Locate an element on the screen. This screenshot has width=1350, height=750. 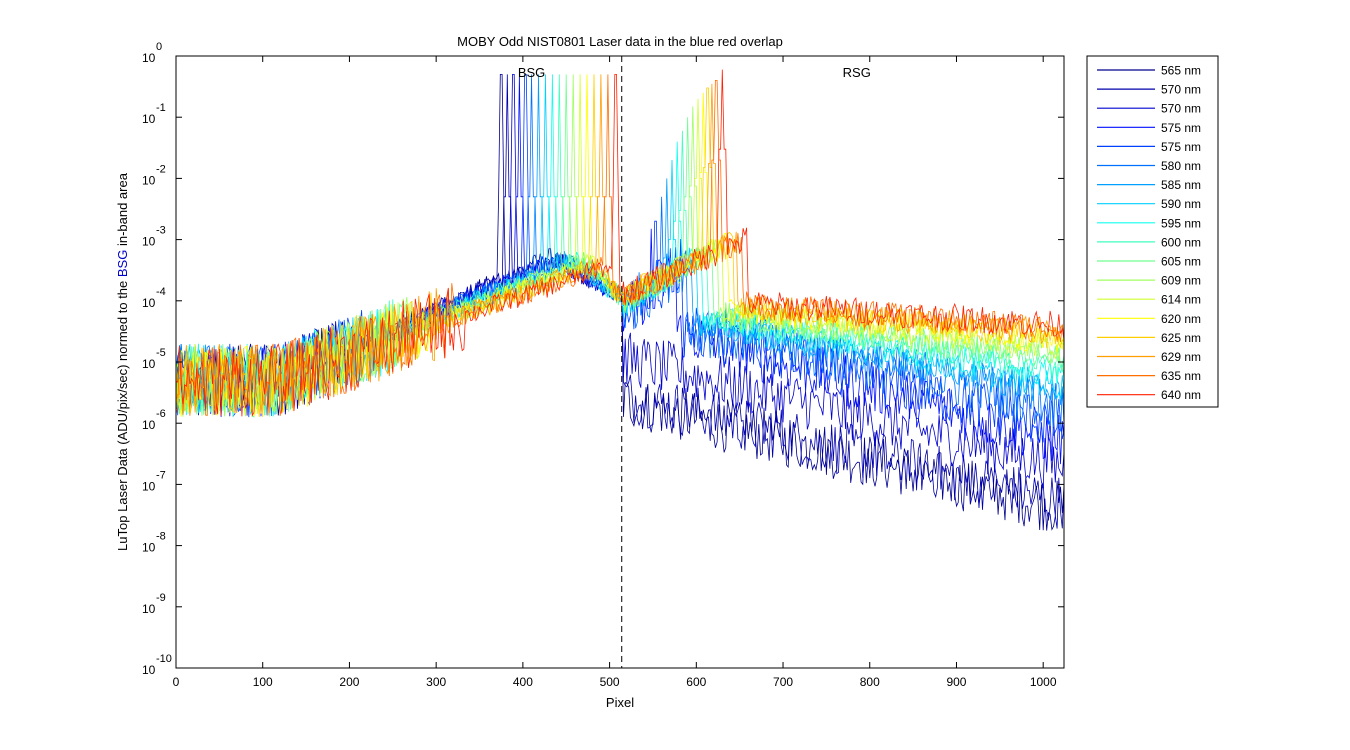
legend-label: 614 nm is located at coordinates (1181, 300).